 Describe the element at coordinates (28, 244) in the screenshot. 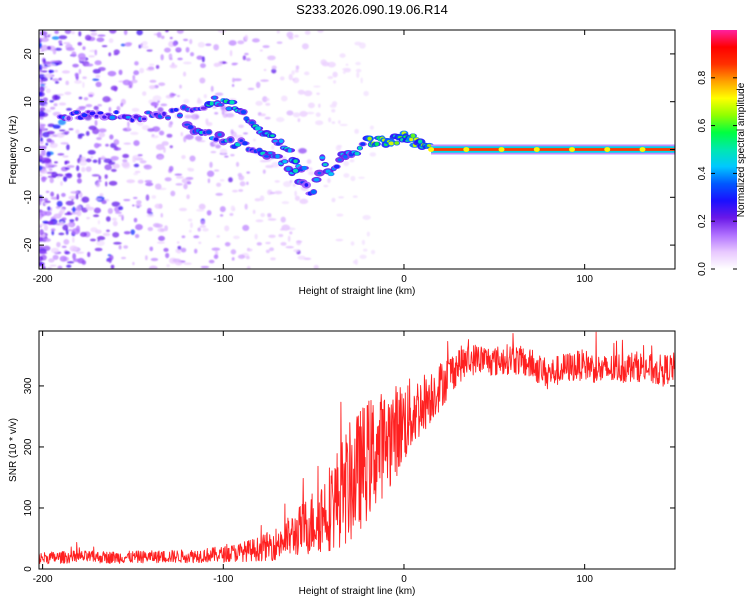

I see `y-tick-label: -20` at that location.